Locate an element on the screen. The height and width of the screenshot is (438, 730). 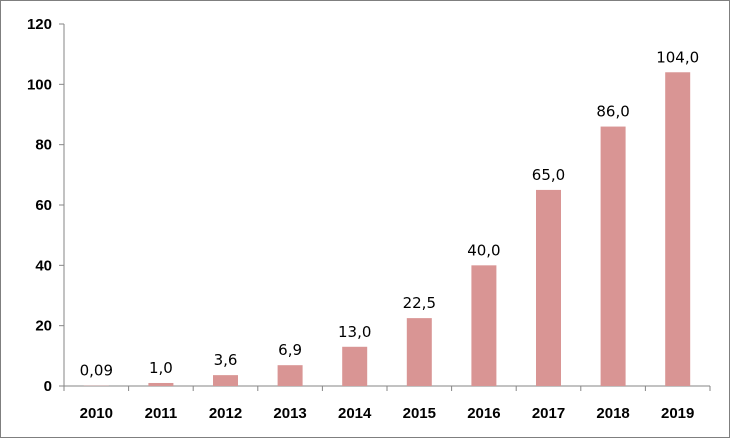
x-tick-label: 2016 is located at coordinates (483, 413).